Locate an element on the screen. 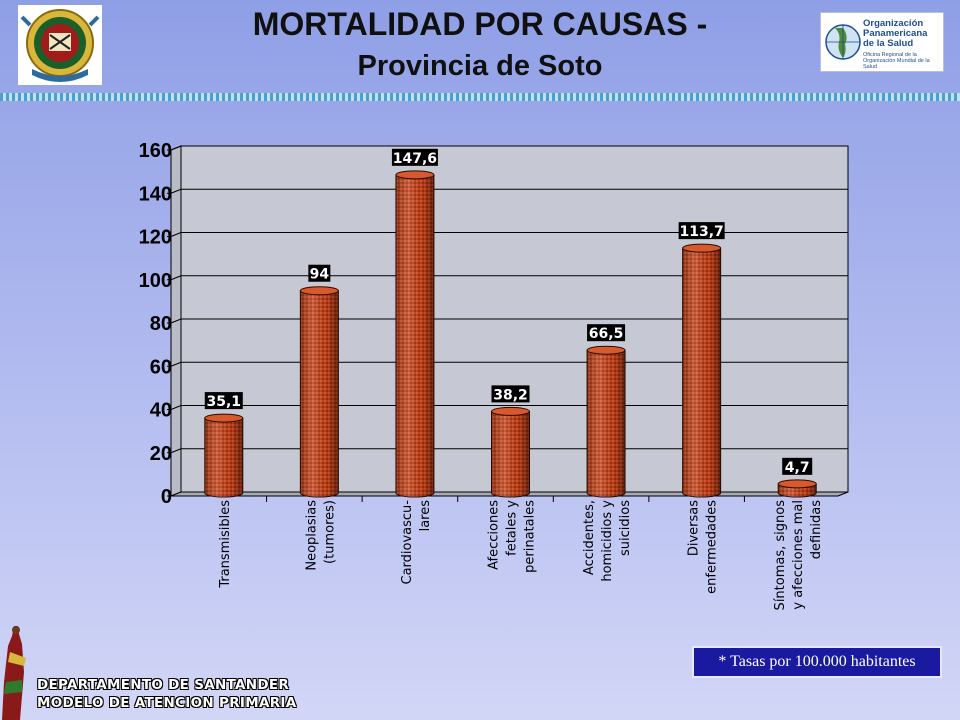  x-category-label: Síntomas, signos is located at coordinates (780, 555).